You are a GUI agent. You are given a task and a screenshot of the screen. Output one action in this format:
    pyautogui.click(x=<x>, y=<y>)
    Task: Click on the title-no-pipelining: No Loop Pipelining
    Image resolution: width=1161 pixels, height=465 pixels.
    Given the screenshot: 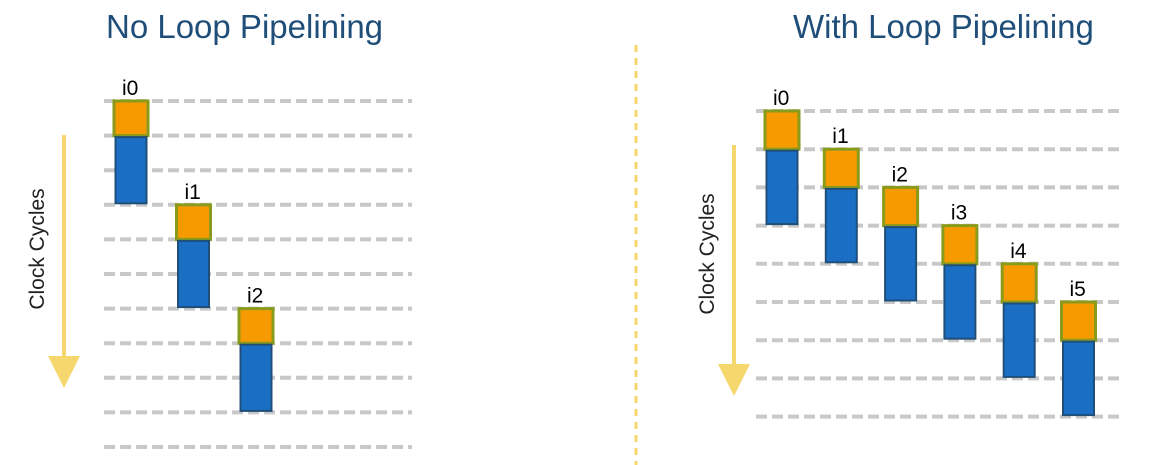 What is the action you would take?
    pyautogui.click(x=245, y=26)
    